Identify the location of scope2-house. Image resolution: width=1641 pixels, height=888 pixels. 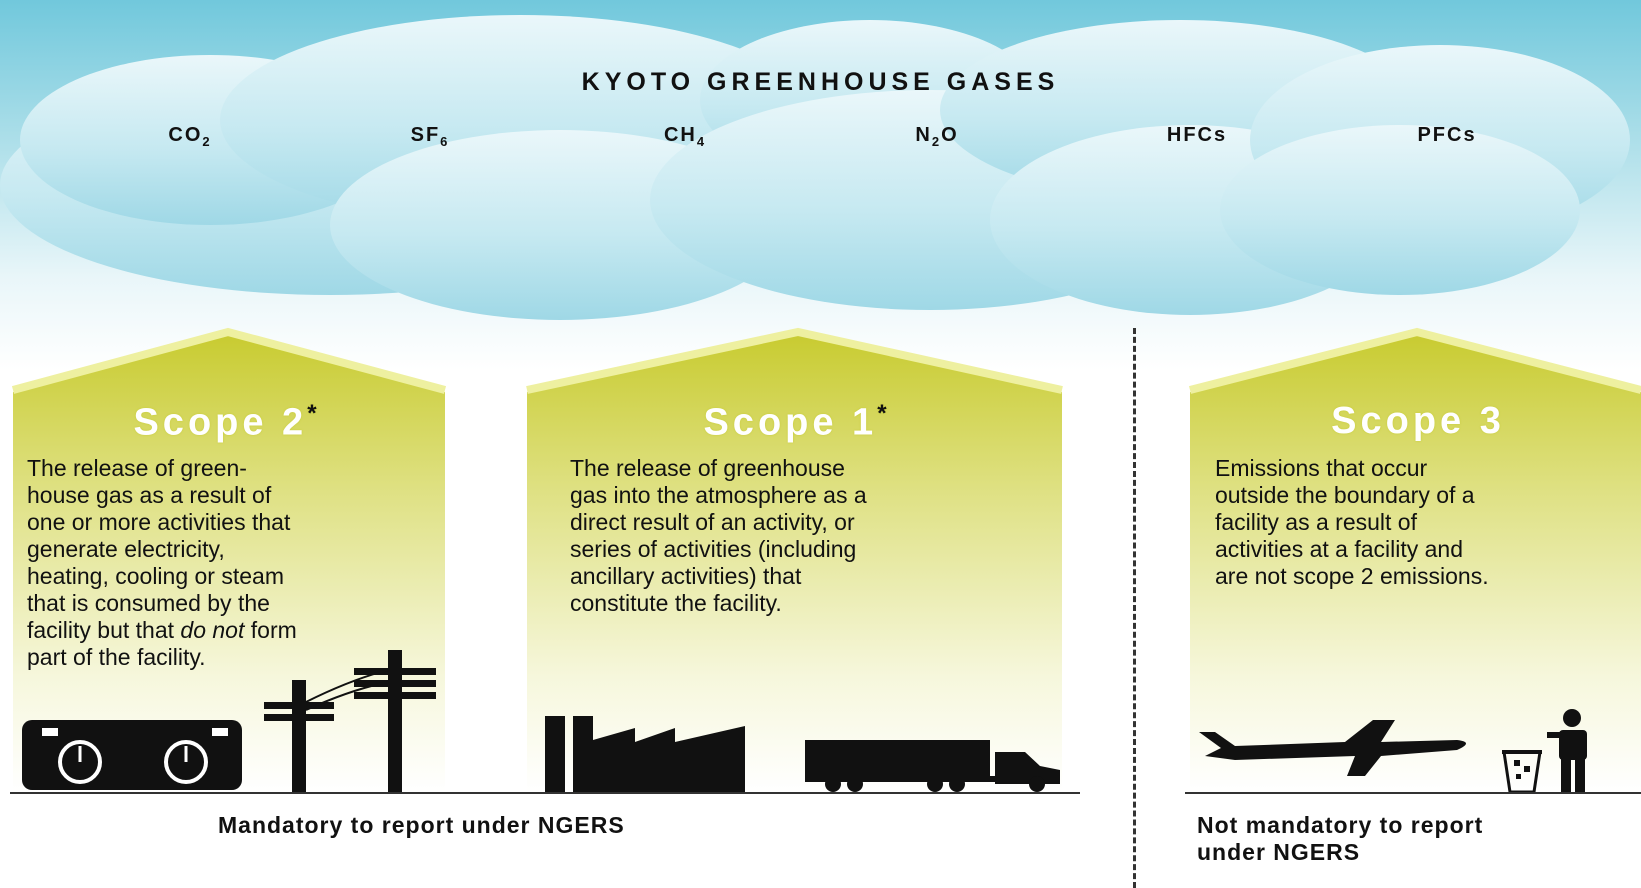
(229, 559).